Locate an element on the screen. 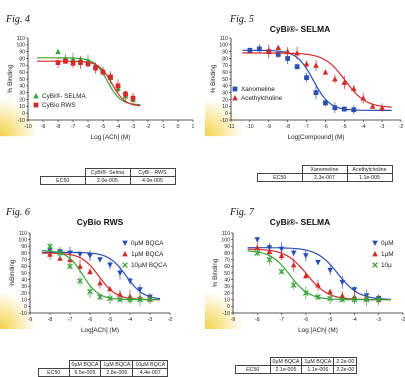 The image size is (405, 377). y-axis-label: % Binding is located at coordinates (215, 272).